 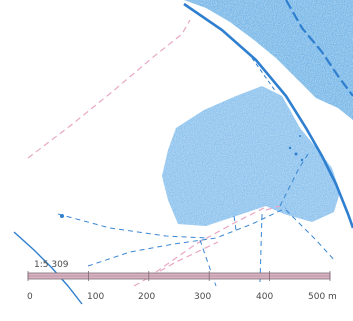 What do you see at coordinates (322, 297) in the screenshot?
I see `scale-tick-label-500: 500 m` at bounding box center [322, 297].